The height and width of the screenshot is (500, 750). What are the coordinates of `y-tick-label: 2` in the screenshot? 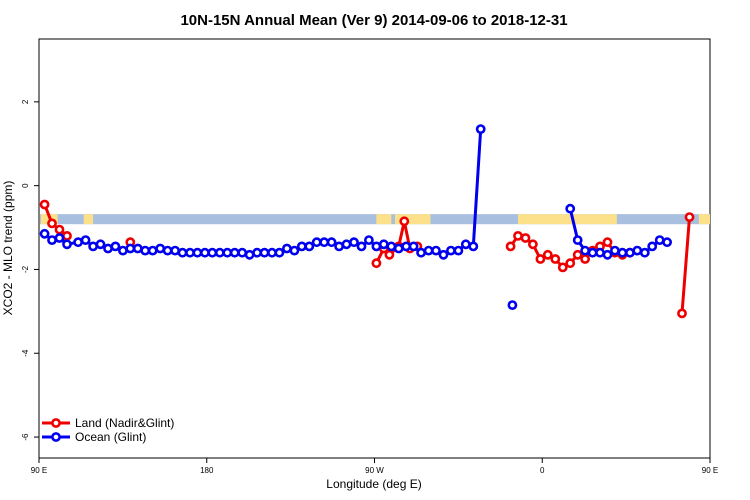 It's located at (25, 101).